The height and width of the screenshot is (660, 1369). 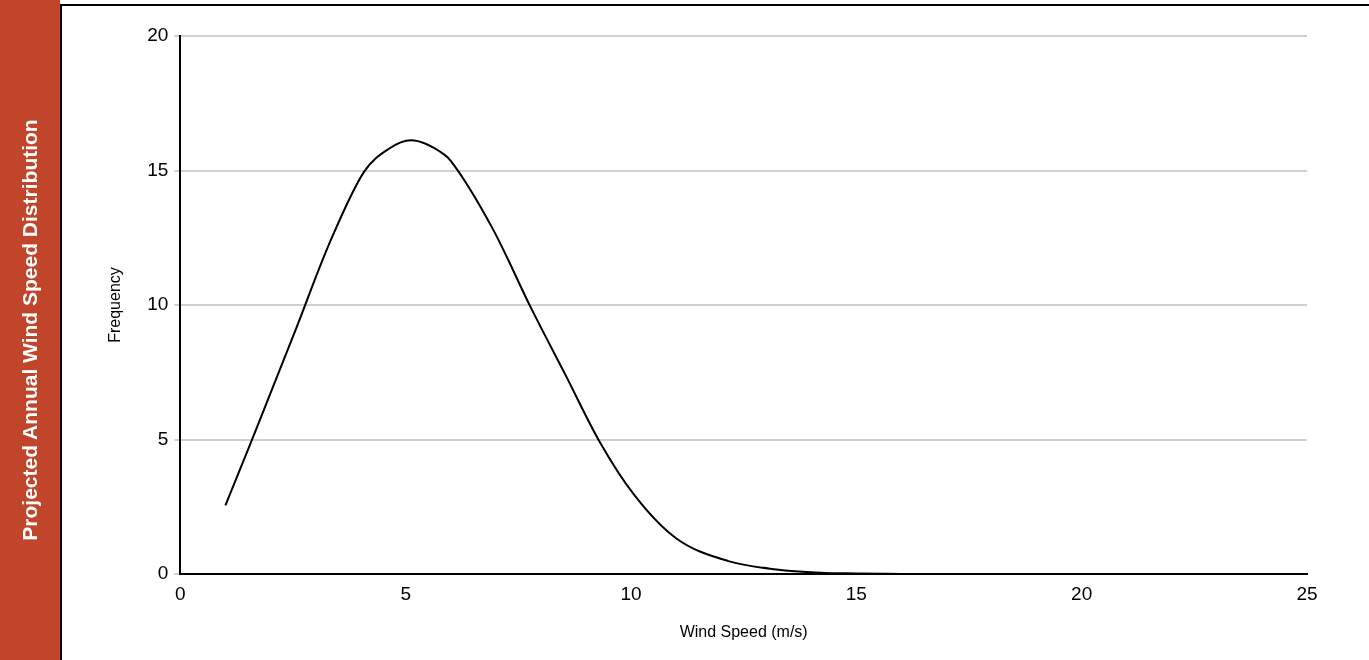 What do you see at coordinates (158, 35) in the screenshot?
I see `y-tick-label: 20` at bounding box center [158, 35].